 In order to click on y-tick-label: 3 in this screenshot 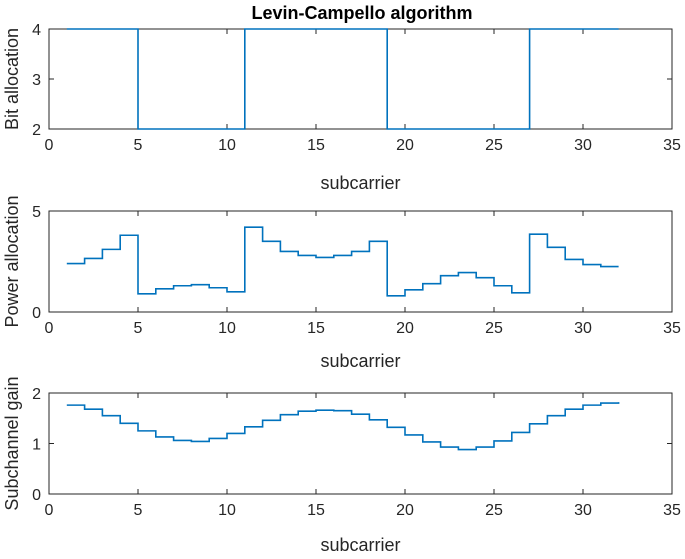, I will do `click(36, 80)`.